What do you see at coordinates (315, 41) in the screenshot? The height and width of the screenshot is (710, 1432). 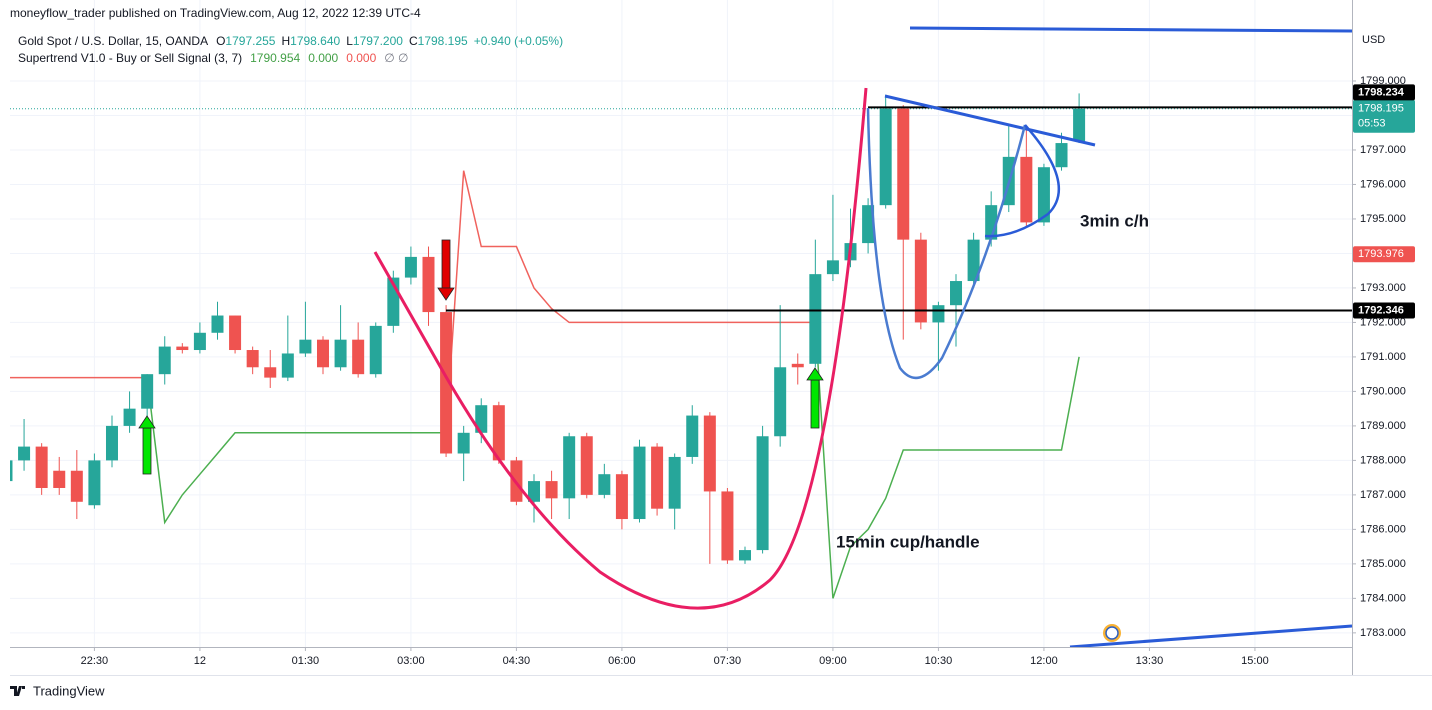 I see `ohlc-value: 1798.640` at bounding box center [315, 41].